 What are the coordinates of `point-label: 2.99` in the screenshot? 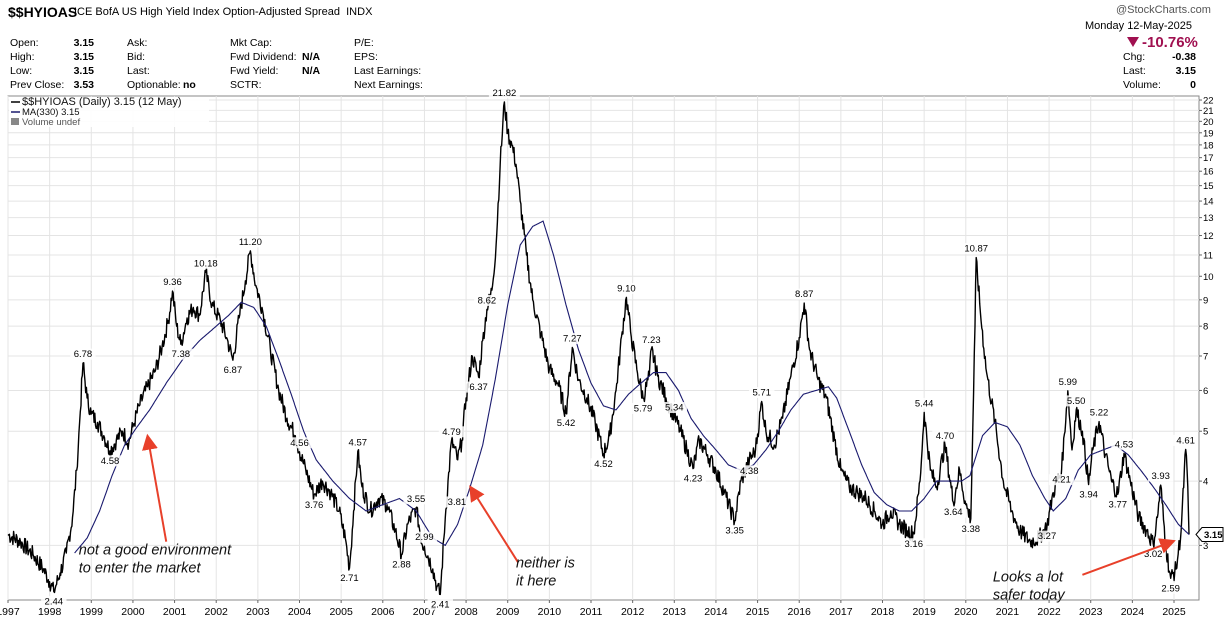 It's located at (424, 537).